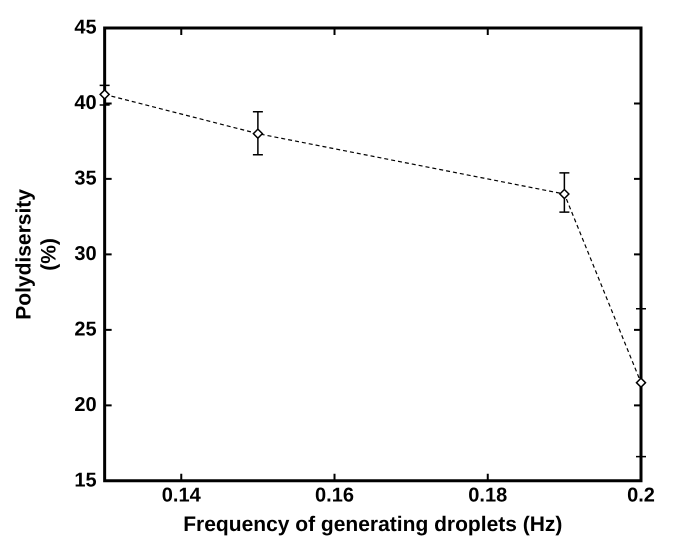  Describe the element at coordinates (85, 405) in the screenshot. I see `y-tick-label: 20` at that location.